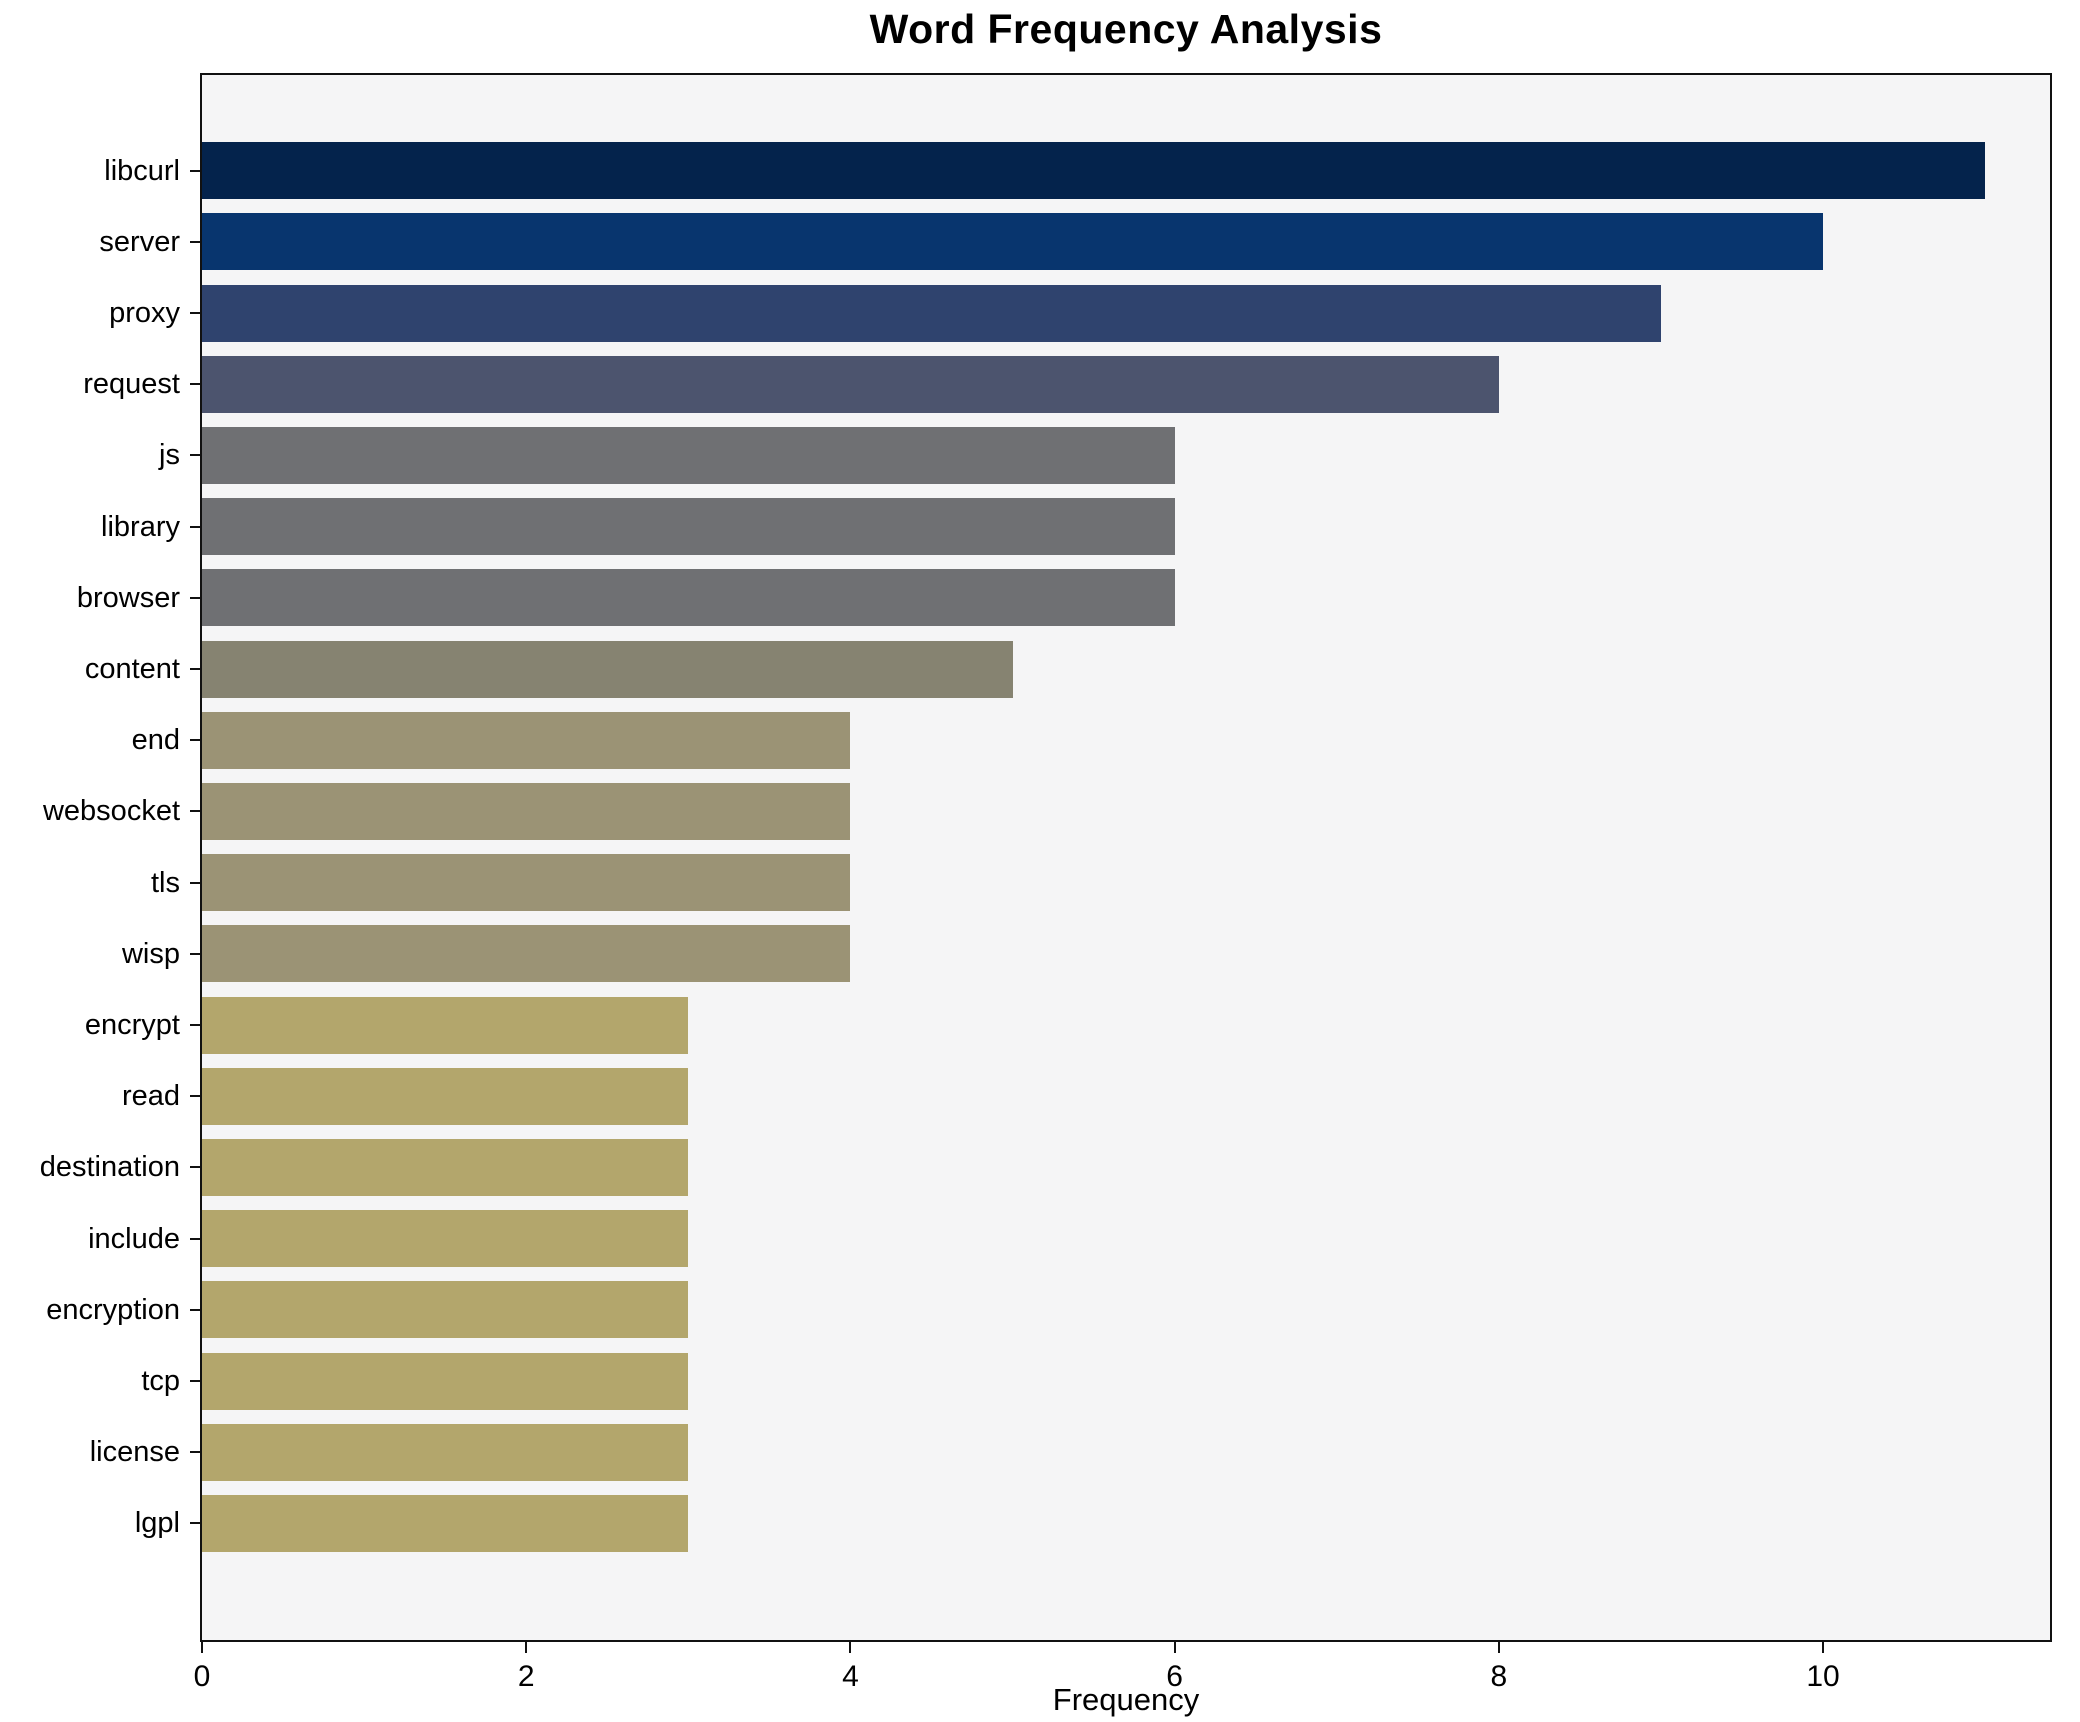  I want to click on bar-wisp, so click(526, 954).